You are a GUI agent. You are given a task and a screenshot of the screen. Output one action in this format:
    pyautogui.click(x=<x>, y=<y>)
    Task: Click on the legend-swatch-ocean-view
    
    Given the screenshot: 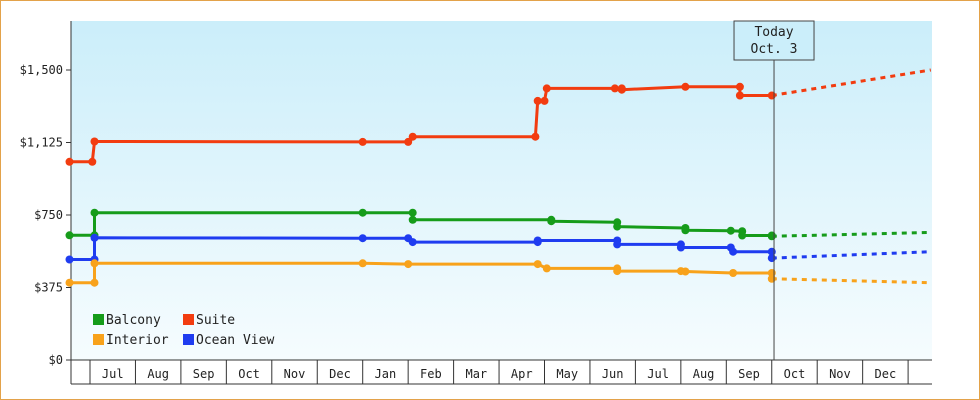 What is the action you would take?
    pyautogui.click(x=188, y=339)
    